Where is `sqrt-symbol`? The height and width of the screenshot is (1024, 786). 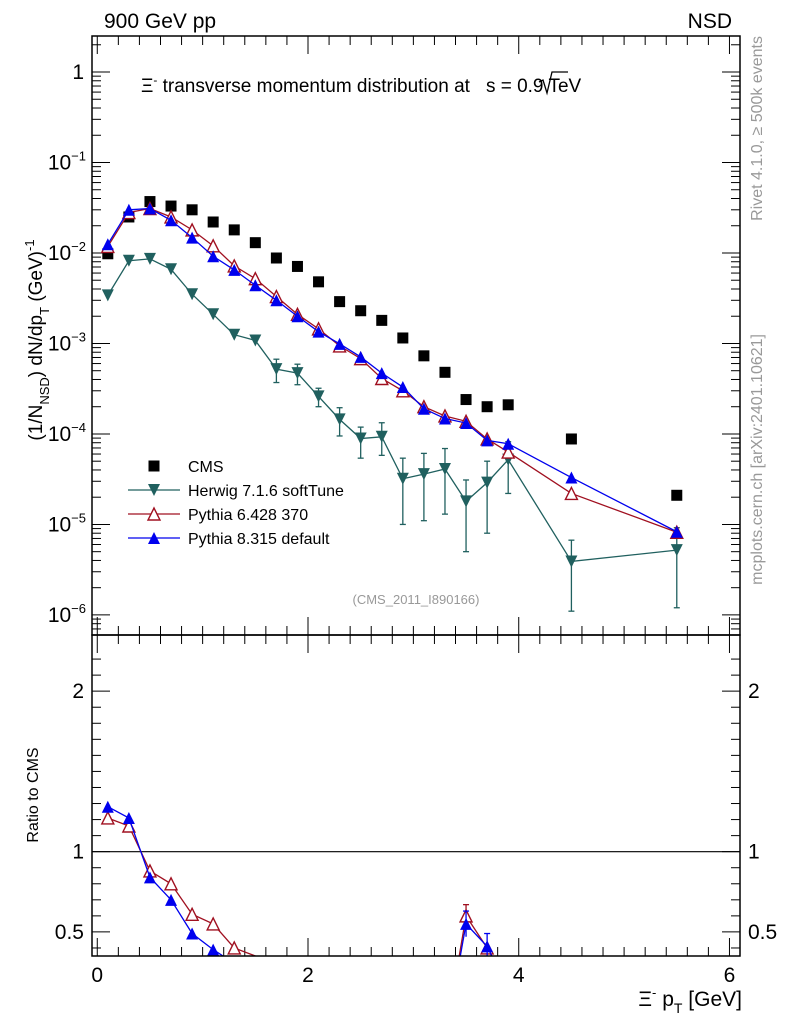
sqrt-symbol is located at coordinates (553, 83).